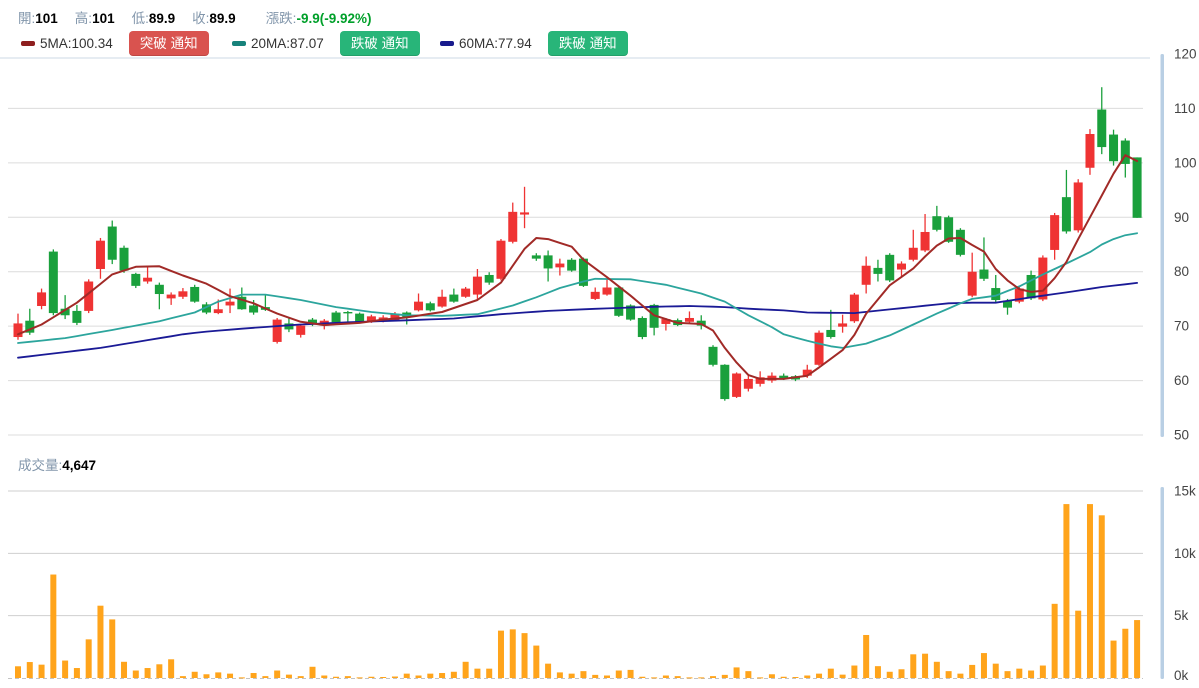 The height and width of the screenshot is (688, 1199). Describe the element at coordinates (1185, 162) in the screenshot. I see `price-axis-tick: 100` at that location.